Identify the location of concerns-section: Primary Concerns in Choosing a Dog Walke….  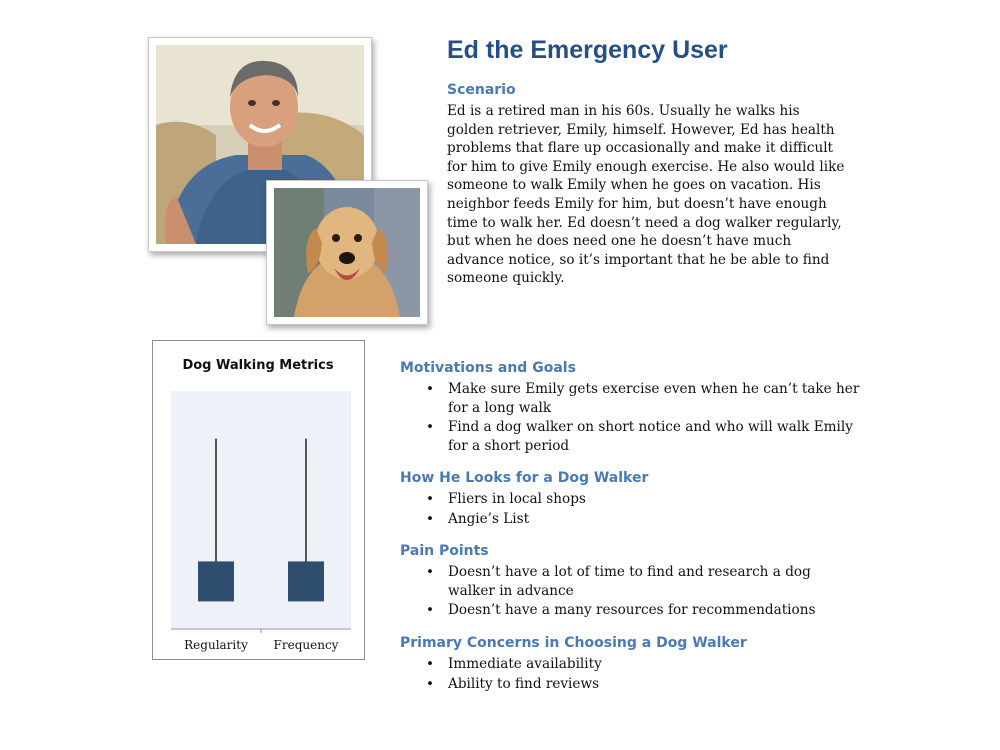
(630, 664).